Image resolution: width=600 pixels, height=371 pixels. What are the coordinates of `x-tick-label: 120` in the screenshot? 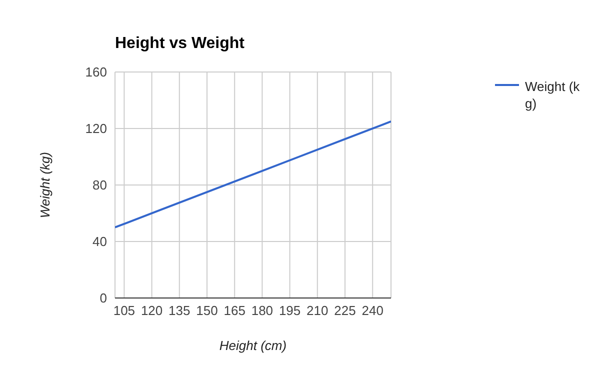 It's located at (151, 310).